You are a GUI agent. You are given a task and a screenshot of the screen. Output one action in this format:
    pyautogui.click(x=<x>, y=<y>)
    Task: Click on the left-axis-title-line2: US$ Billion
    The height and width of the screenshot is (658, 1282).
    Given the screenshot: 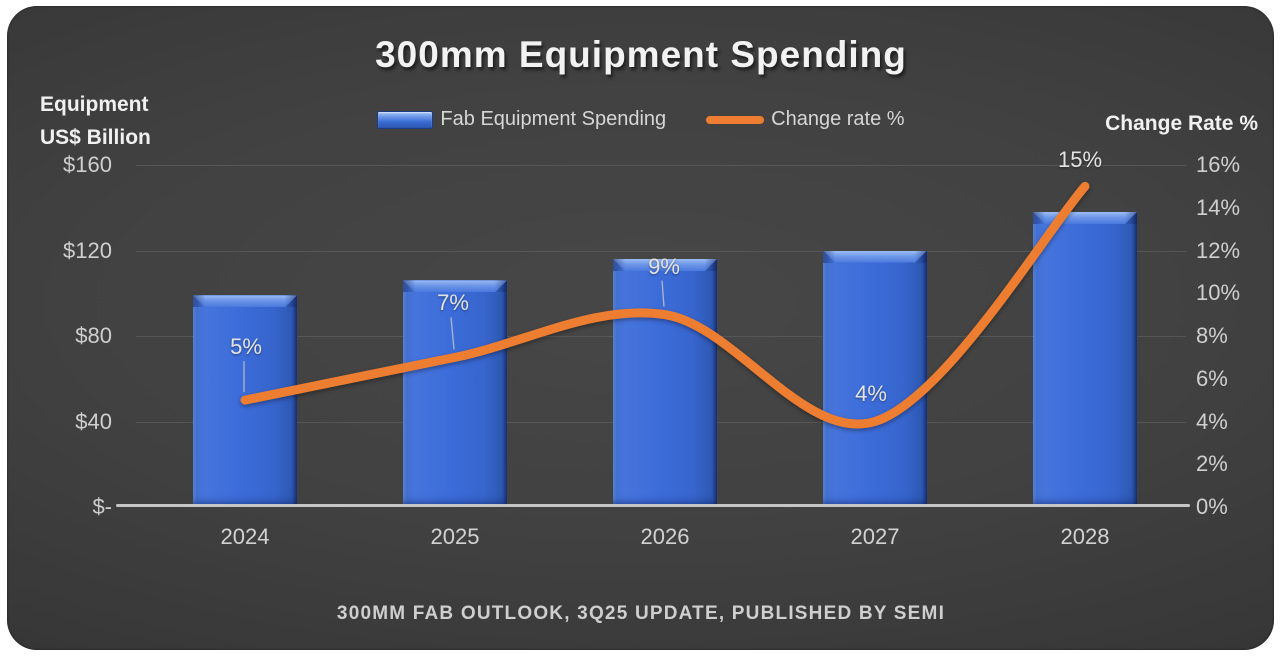 What is the action you would take?
    pyautogui.click(x=95, y=137)
    